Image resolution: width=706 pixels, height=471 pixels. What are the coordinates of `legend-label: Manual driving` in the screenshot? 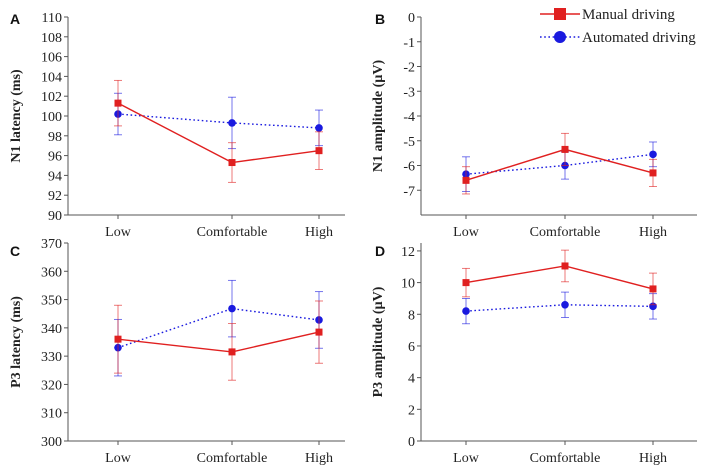 It's located at (628, 15).